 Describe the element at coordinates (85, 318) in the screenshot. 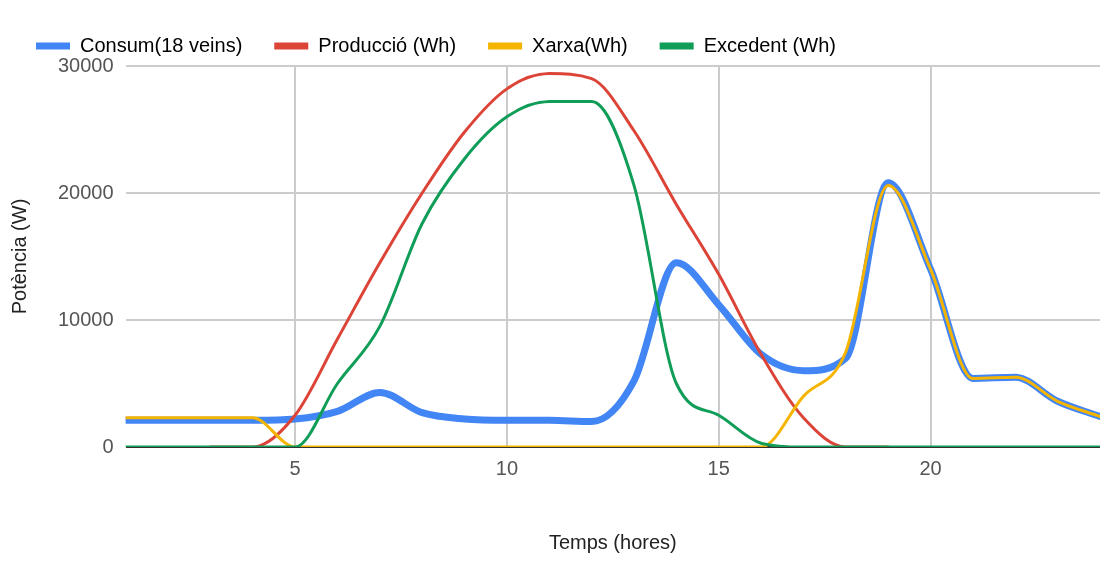

I see `y-tick-label: 10000` at that location.